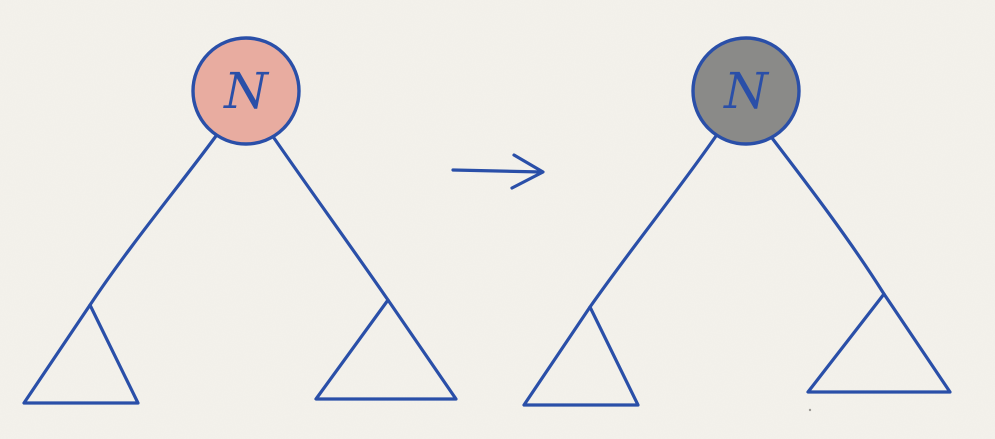 This screenshot has height=439, width=995. I want to click on arrow-shaft, so click(497, 171).